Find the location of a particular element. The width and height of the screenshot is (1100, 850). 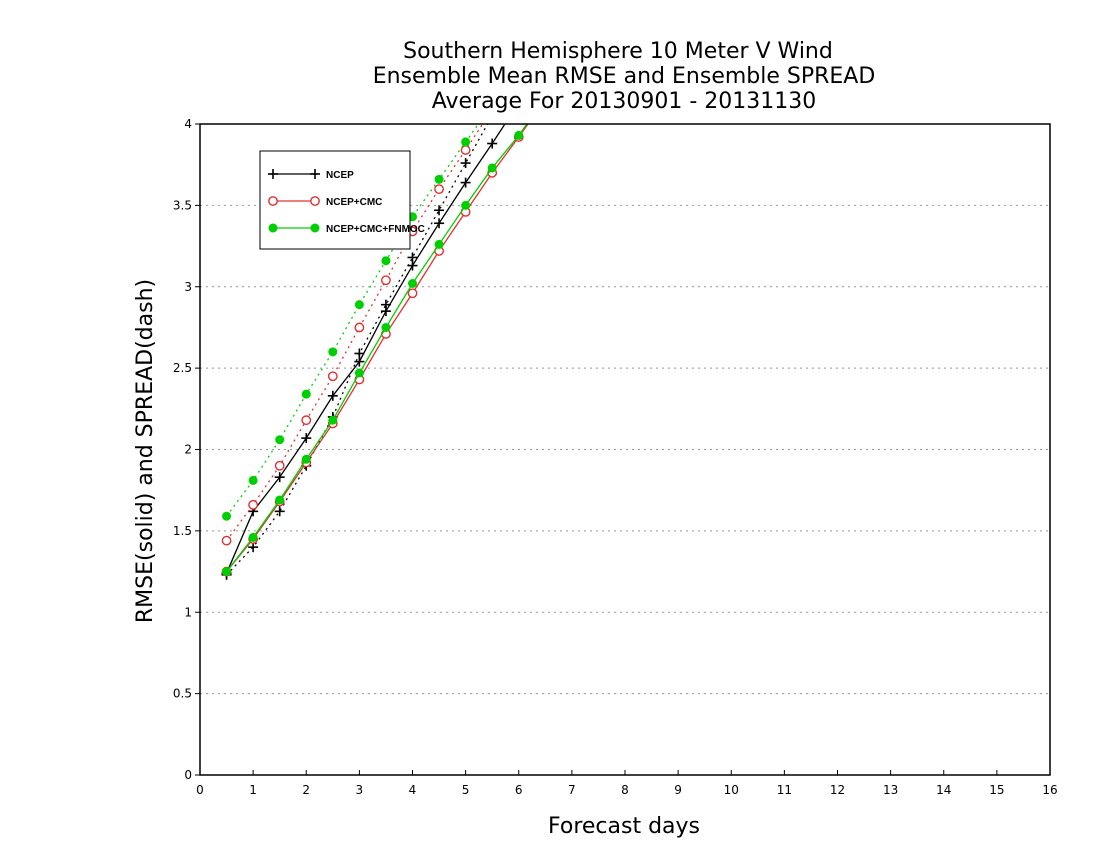

series-1-spread-line is located at coordinates (355, 333).